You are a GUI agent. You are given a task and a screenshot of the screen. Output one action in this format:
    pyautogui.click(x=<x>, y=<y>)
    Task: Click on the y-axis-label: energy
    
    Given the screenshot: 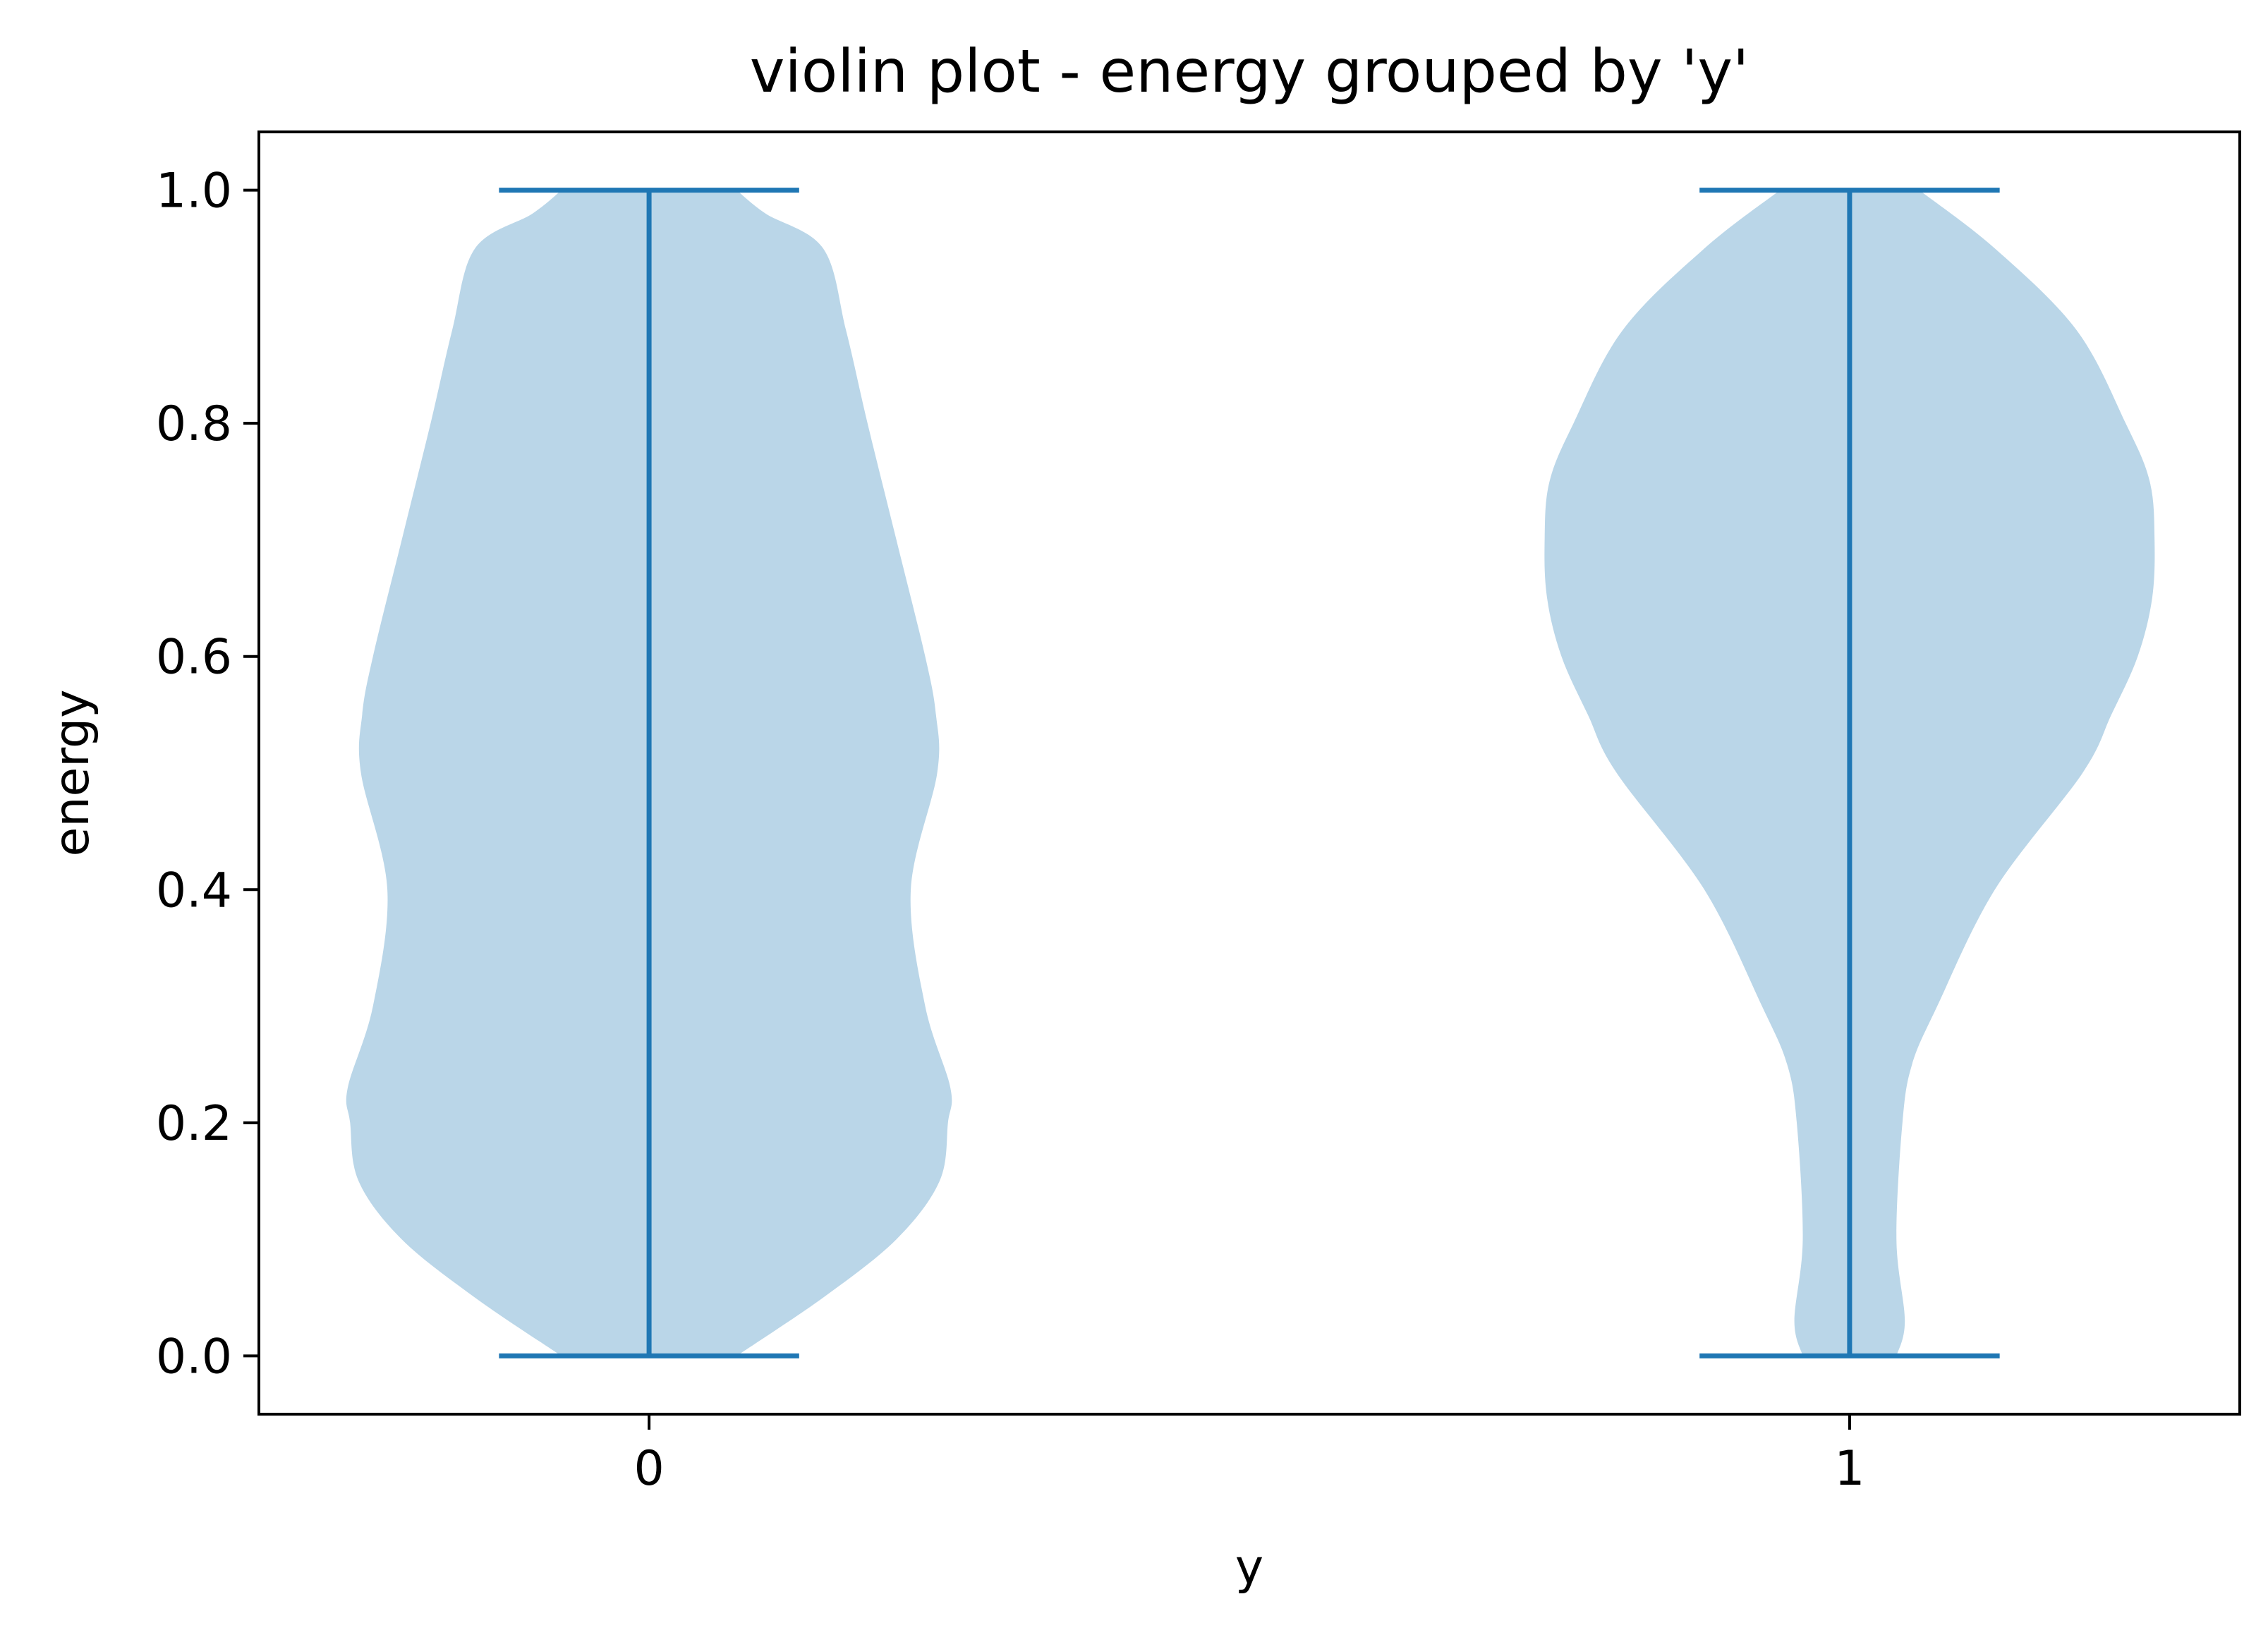 What is the action you would take?
    pyautogui.click(x=72, y=774)
    